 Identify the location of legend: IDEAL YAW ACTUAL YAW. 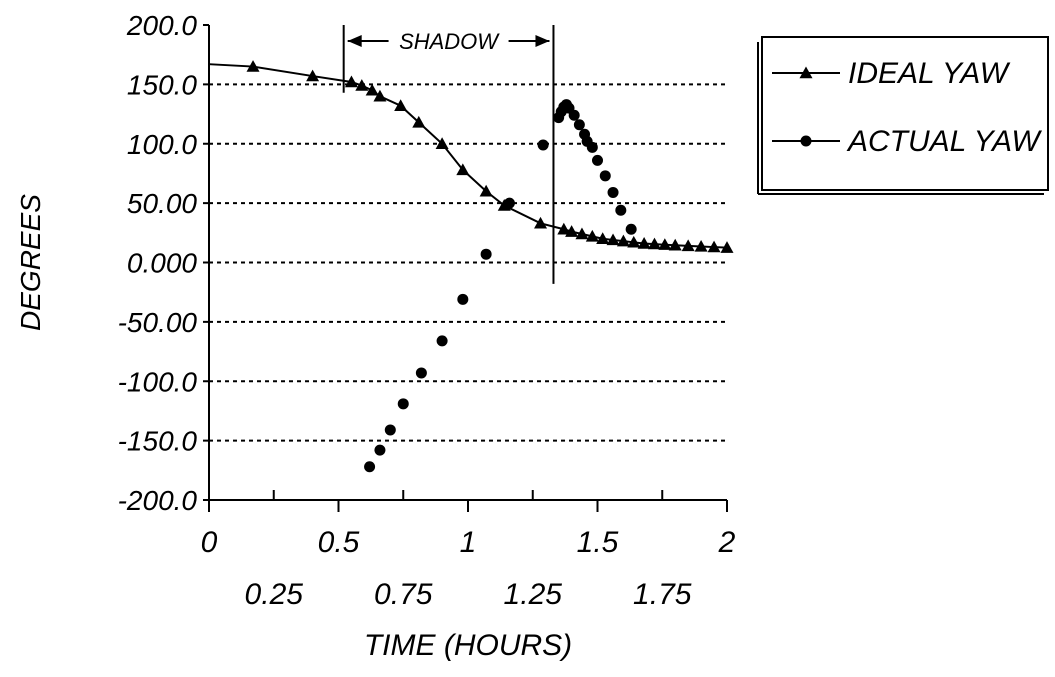
(903, 115).